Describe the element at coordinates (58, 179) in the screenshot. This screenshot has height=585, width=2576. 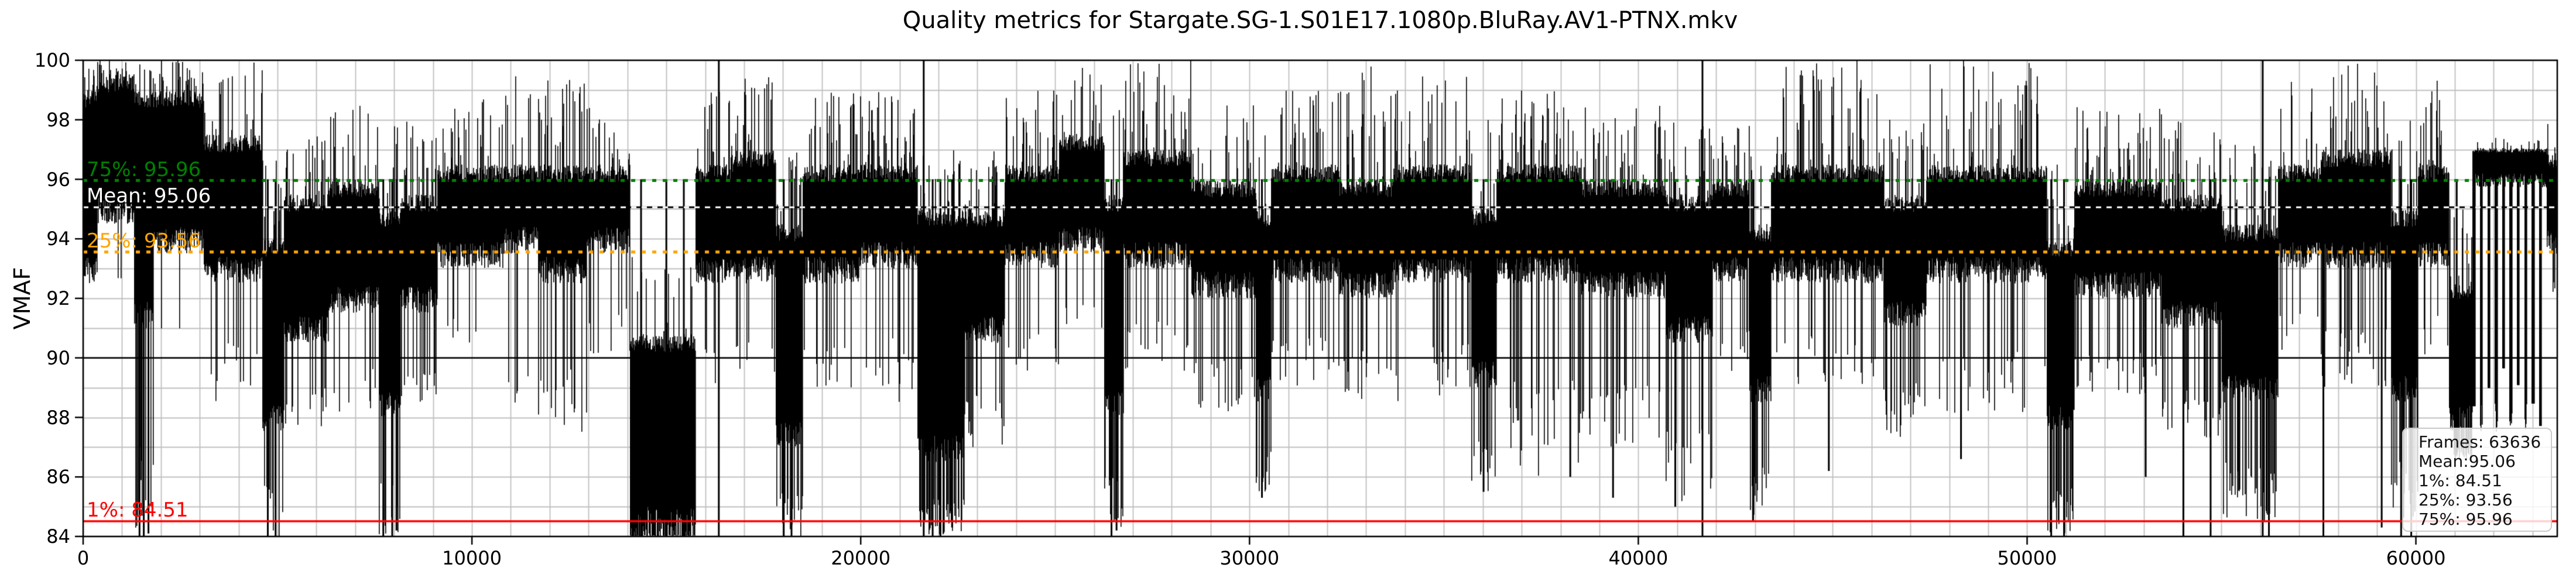
I see `y-tick-label-96: 96` at that location.